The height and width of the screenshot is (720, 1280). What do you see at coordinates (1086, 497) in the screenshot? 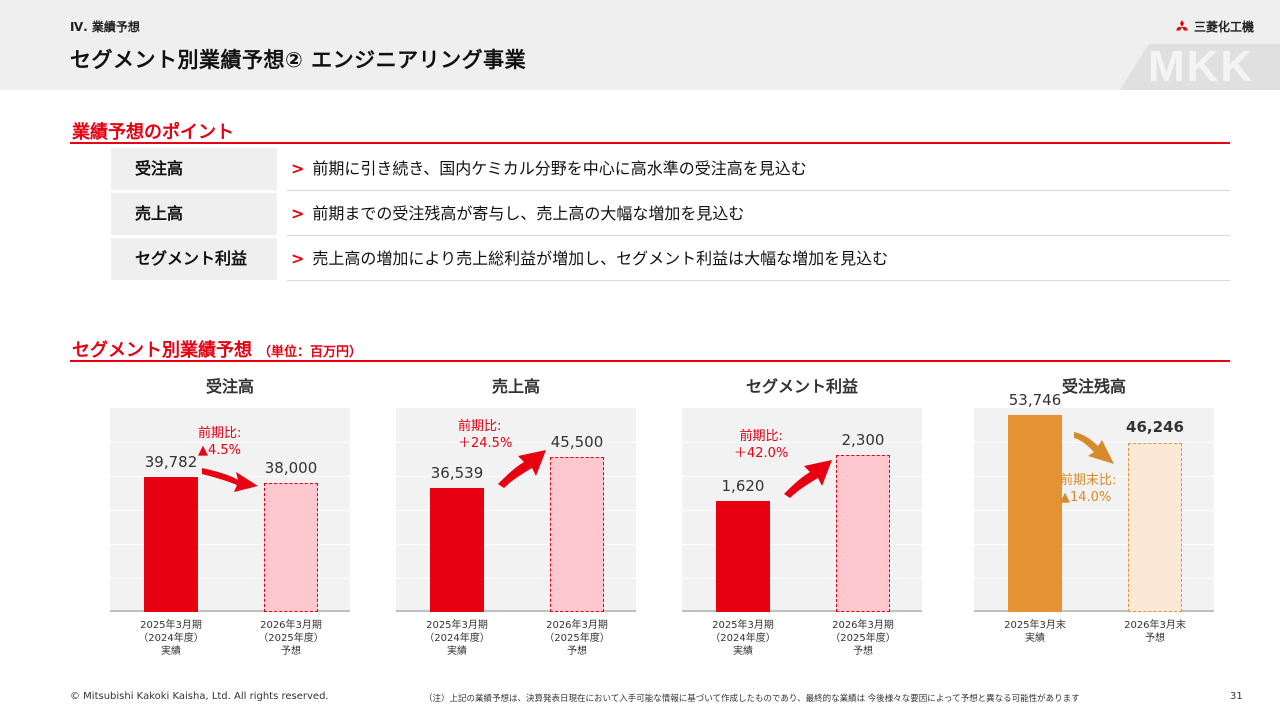
I see `change-value: ▲14.0%` at bounding box center [1086, 497].